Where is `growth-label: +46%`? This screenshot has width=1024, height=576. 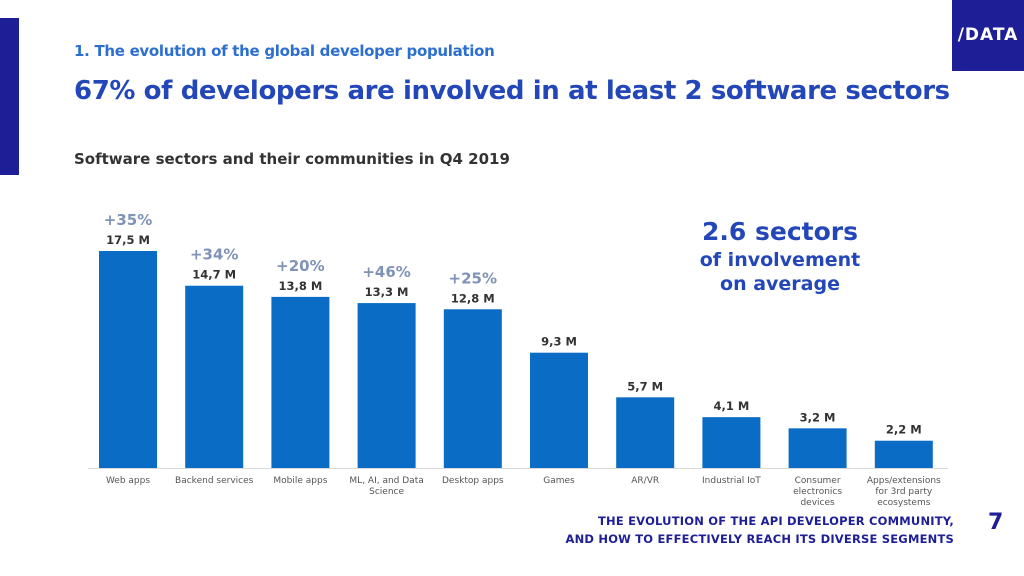 growth-label: +46% is located at coordinates (386, 272).